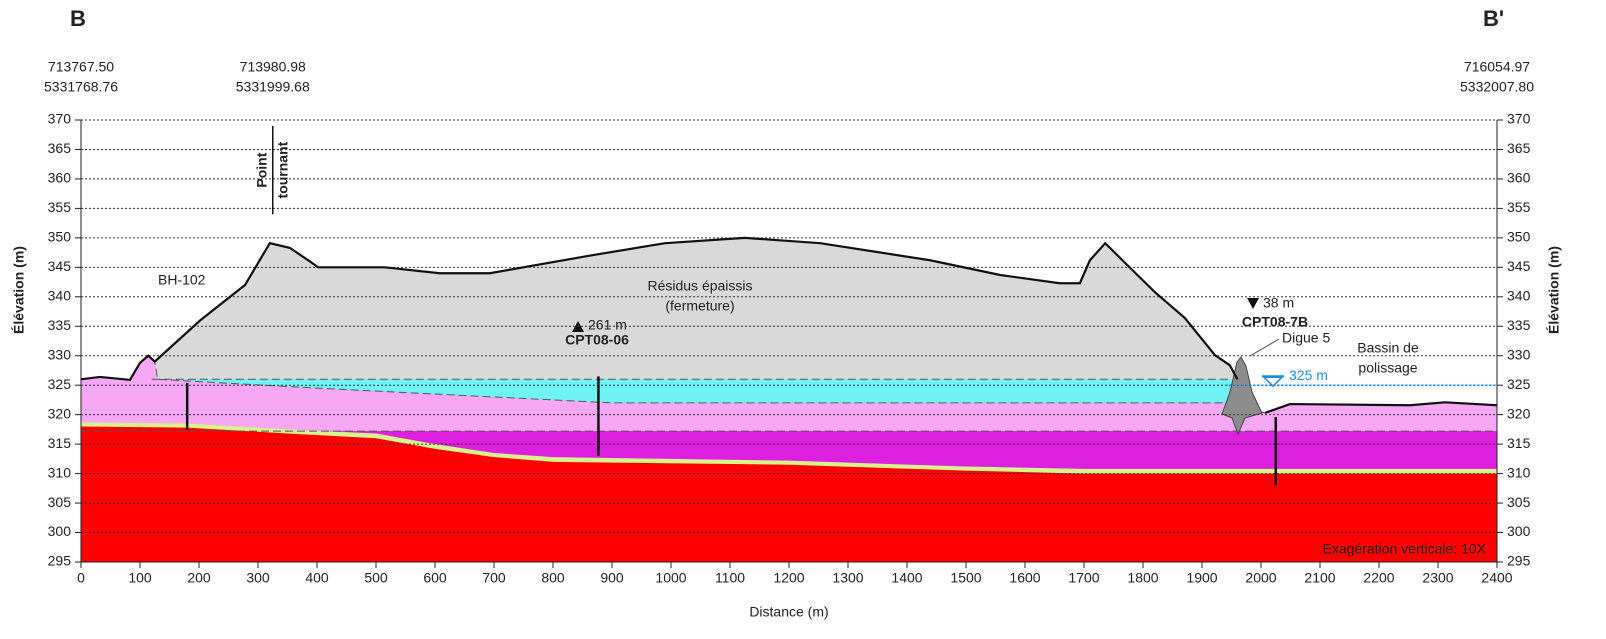  I want to click on y2-tick-label: 355, so click(1519, 207).